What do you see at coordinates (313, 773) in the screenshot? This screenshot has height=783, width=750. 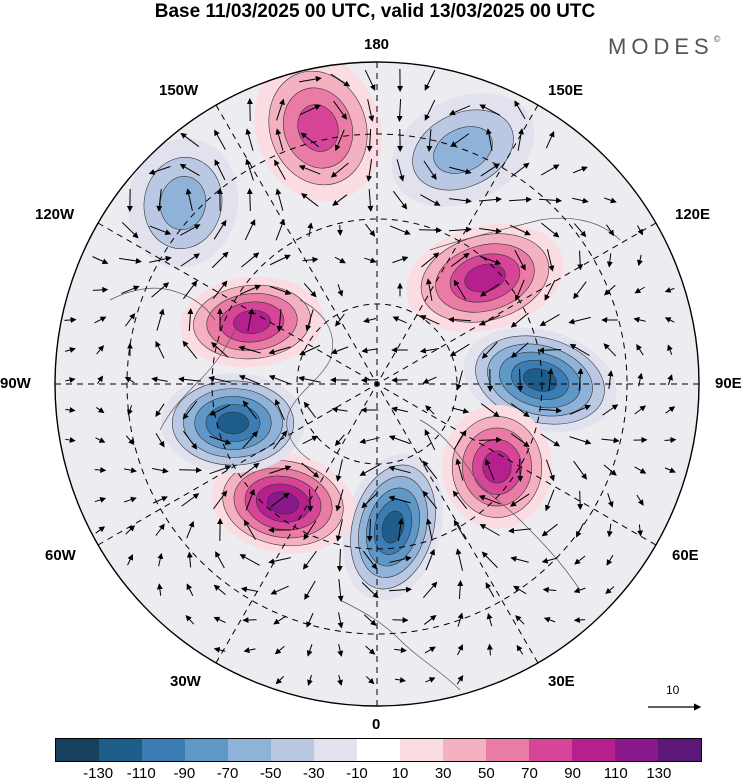 I see `colorbar-tick-label: -30` at bounding box center [313, 773].